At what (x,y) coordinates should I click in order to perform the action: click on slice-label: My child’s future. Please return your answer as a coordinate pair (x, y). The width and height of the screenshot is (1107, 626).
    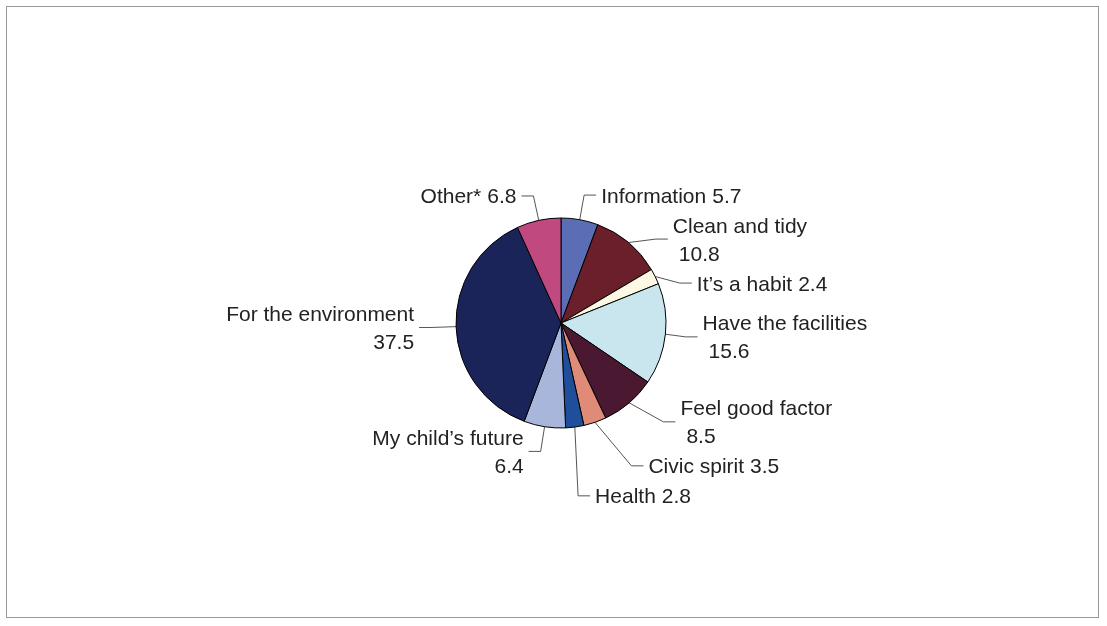
    Looking at the image, I should click on (448, 437).